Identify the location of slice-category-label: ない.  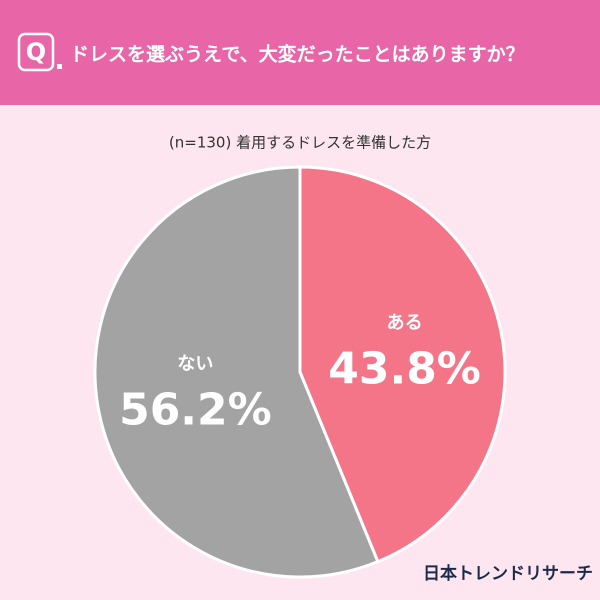
(195, 364).